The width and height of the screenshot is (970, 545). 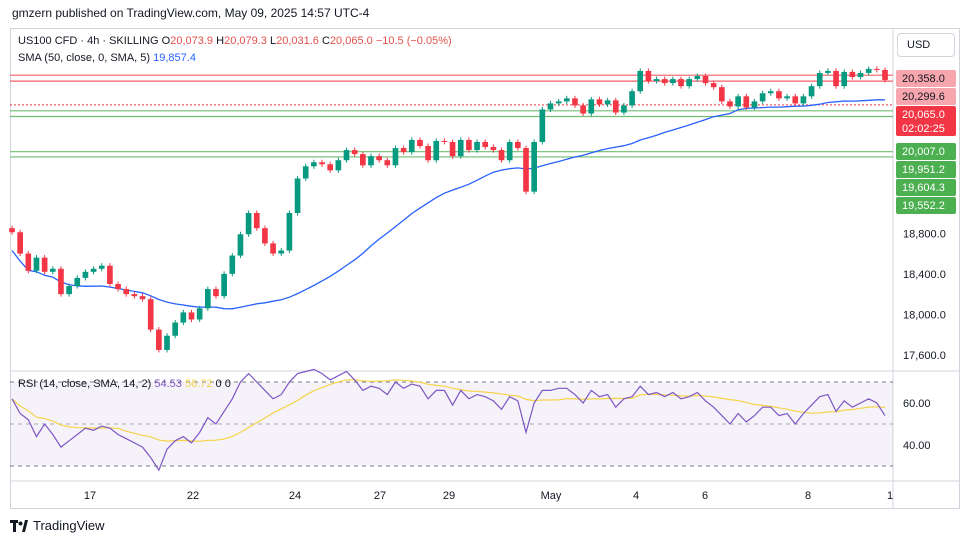 I want to click on currency-button: USD, so click(x=926, y=45).